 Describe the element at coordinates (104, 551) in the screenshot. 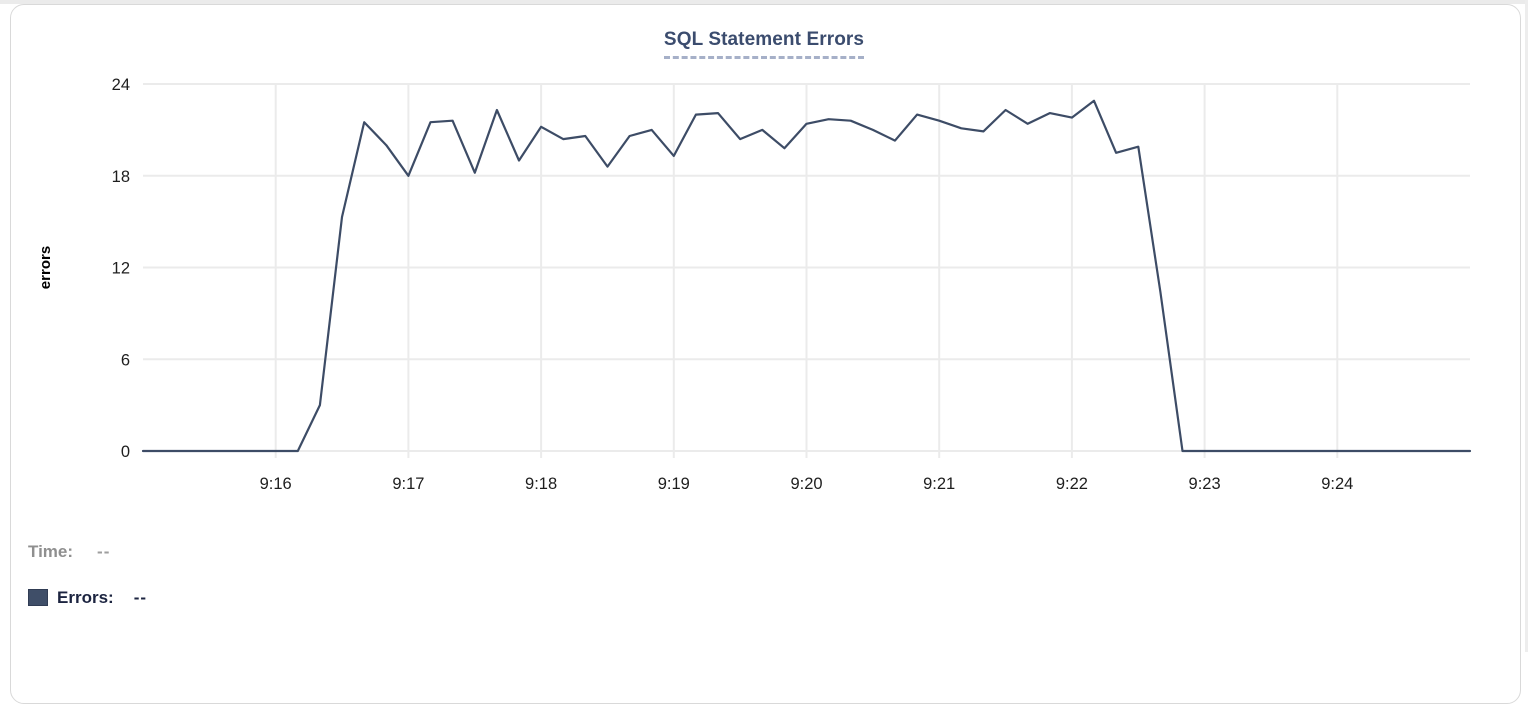

I see `time-value: --` at that location.